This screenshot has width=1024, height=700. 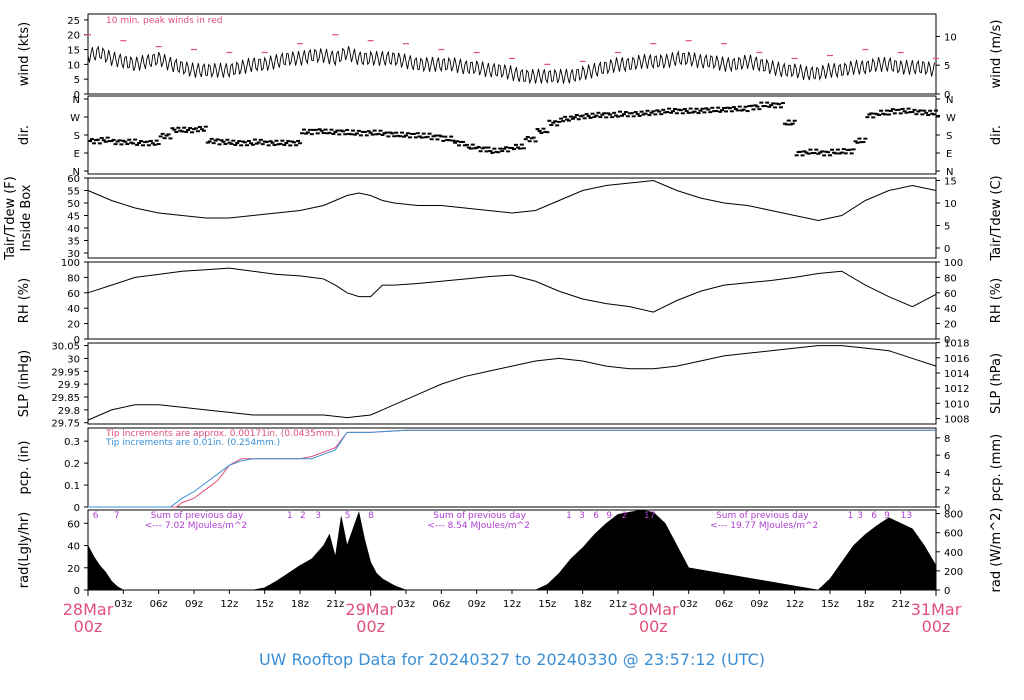 I want to click on slp-tick-left: 29.9, so click(x=69, y=385).